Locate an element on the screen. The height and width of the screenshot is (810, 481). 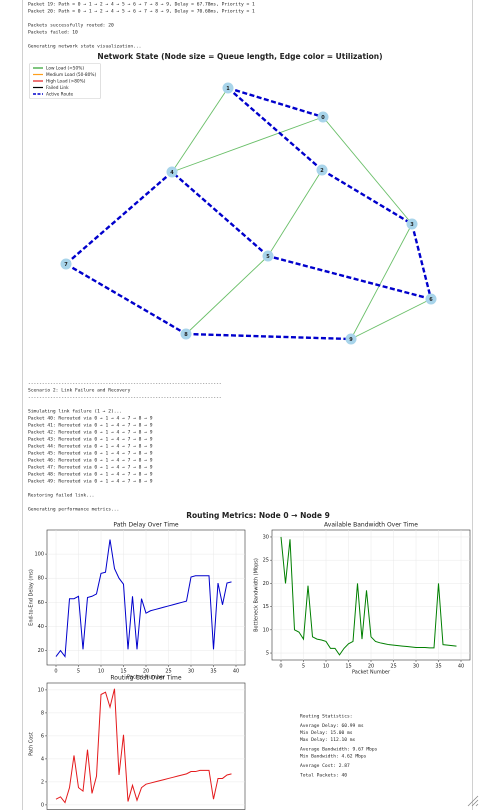
y-tick-label: 60 is located at coordinates (41, 603).